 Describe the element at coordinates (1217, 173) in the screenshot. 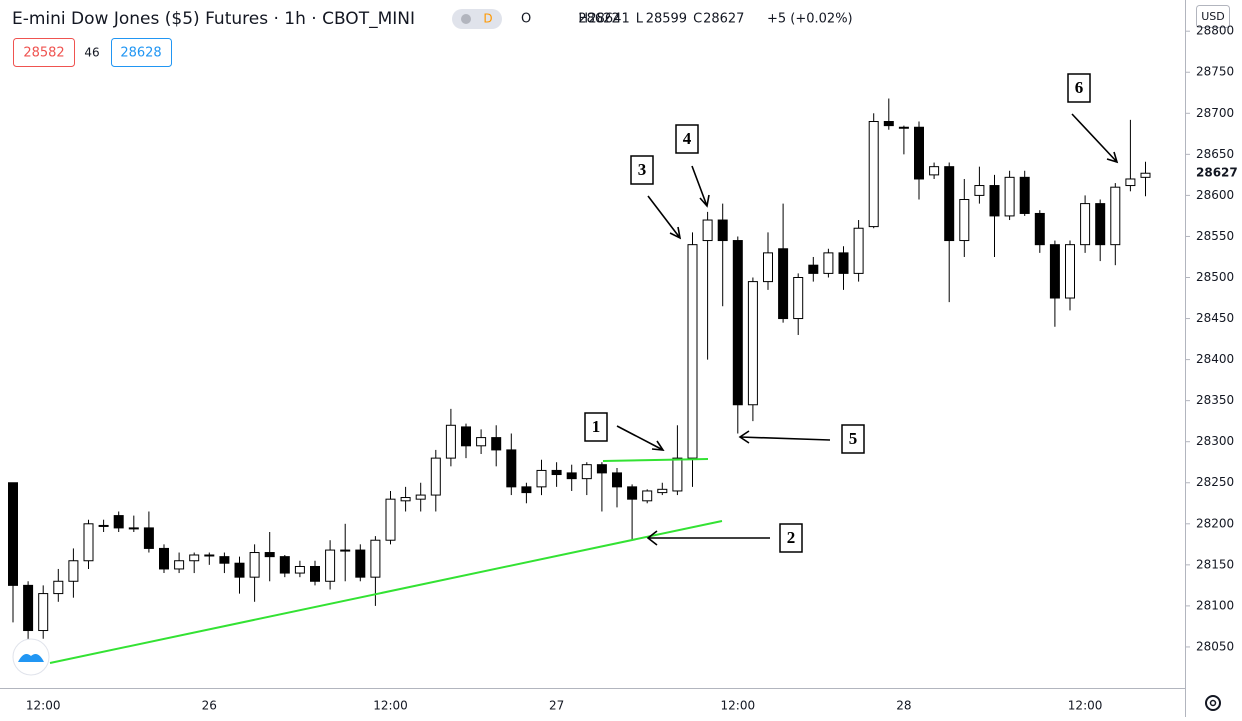

I see `last-price: 28627` at that location.